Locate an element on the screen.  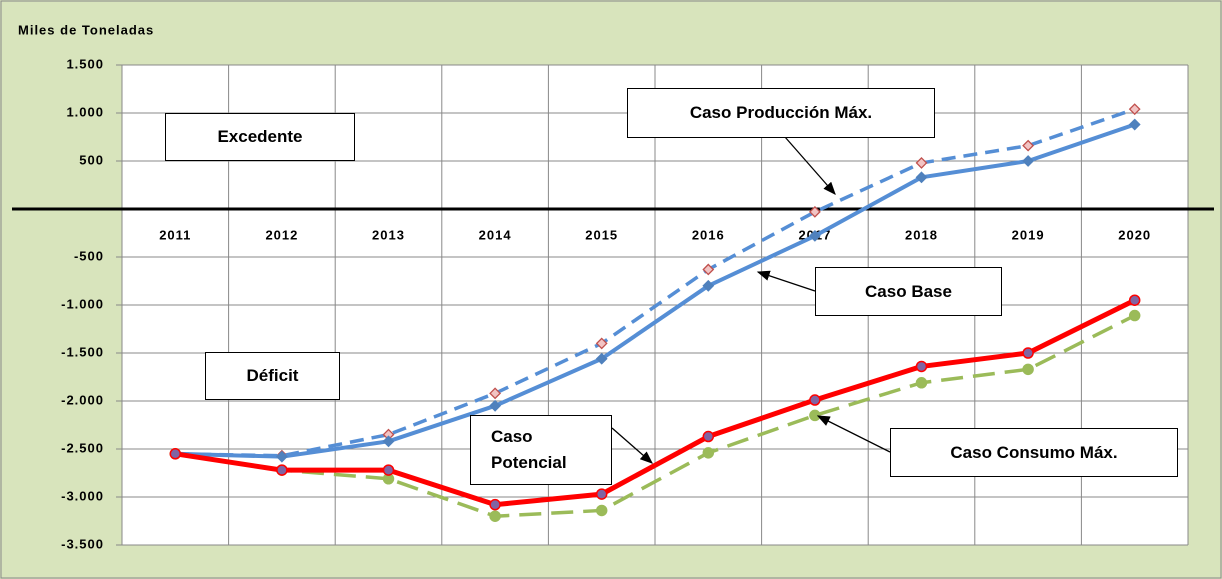
y-tick-label: 500 is located at coordinates (91, 159).